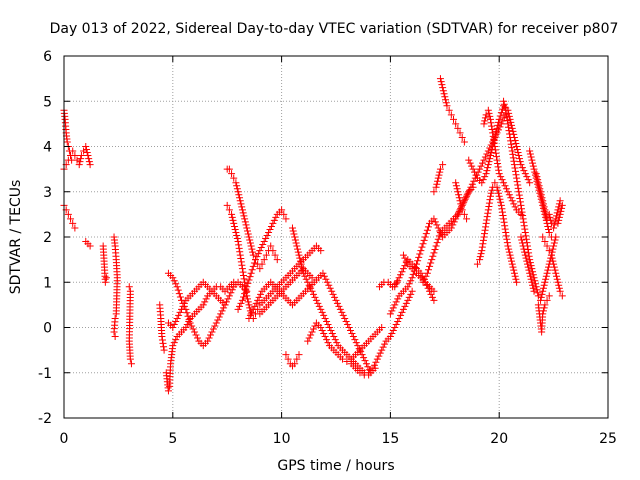 Image resolution: width=640 pixels, height=480 pixels. I want to click on series-s03, so click(69, 216).